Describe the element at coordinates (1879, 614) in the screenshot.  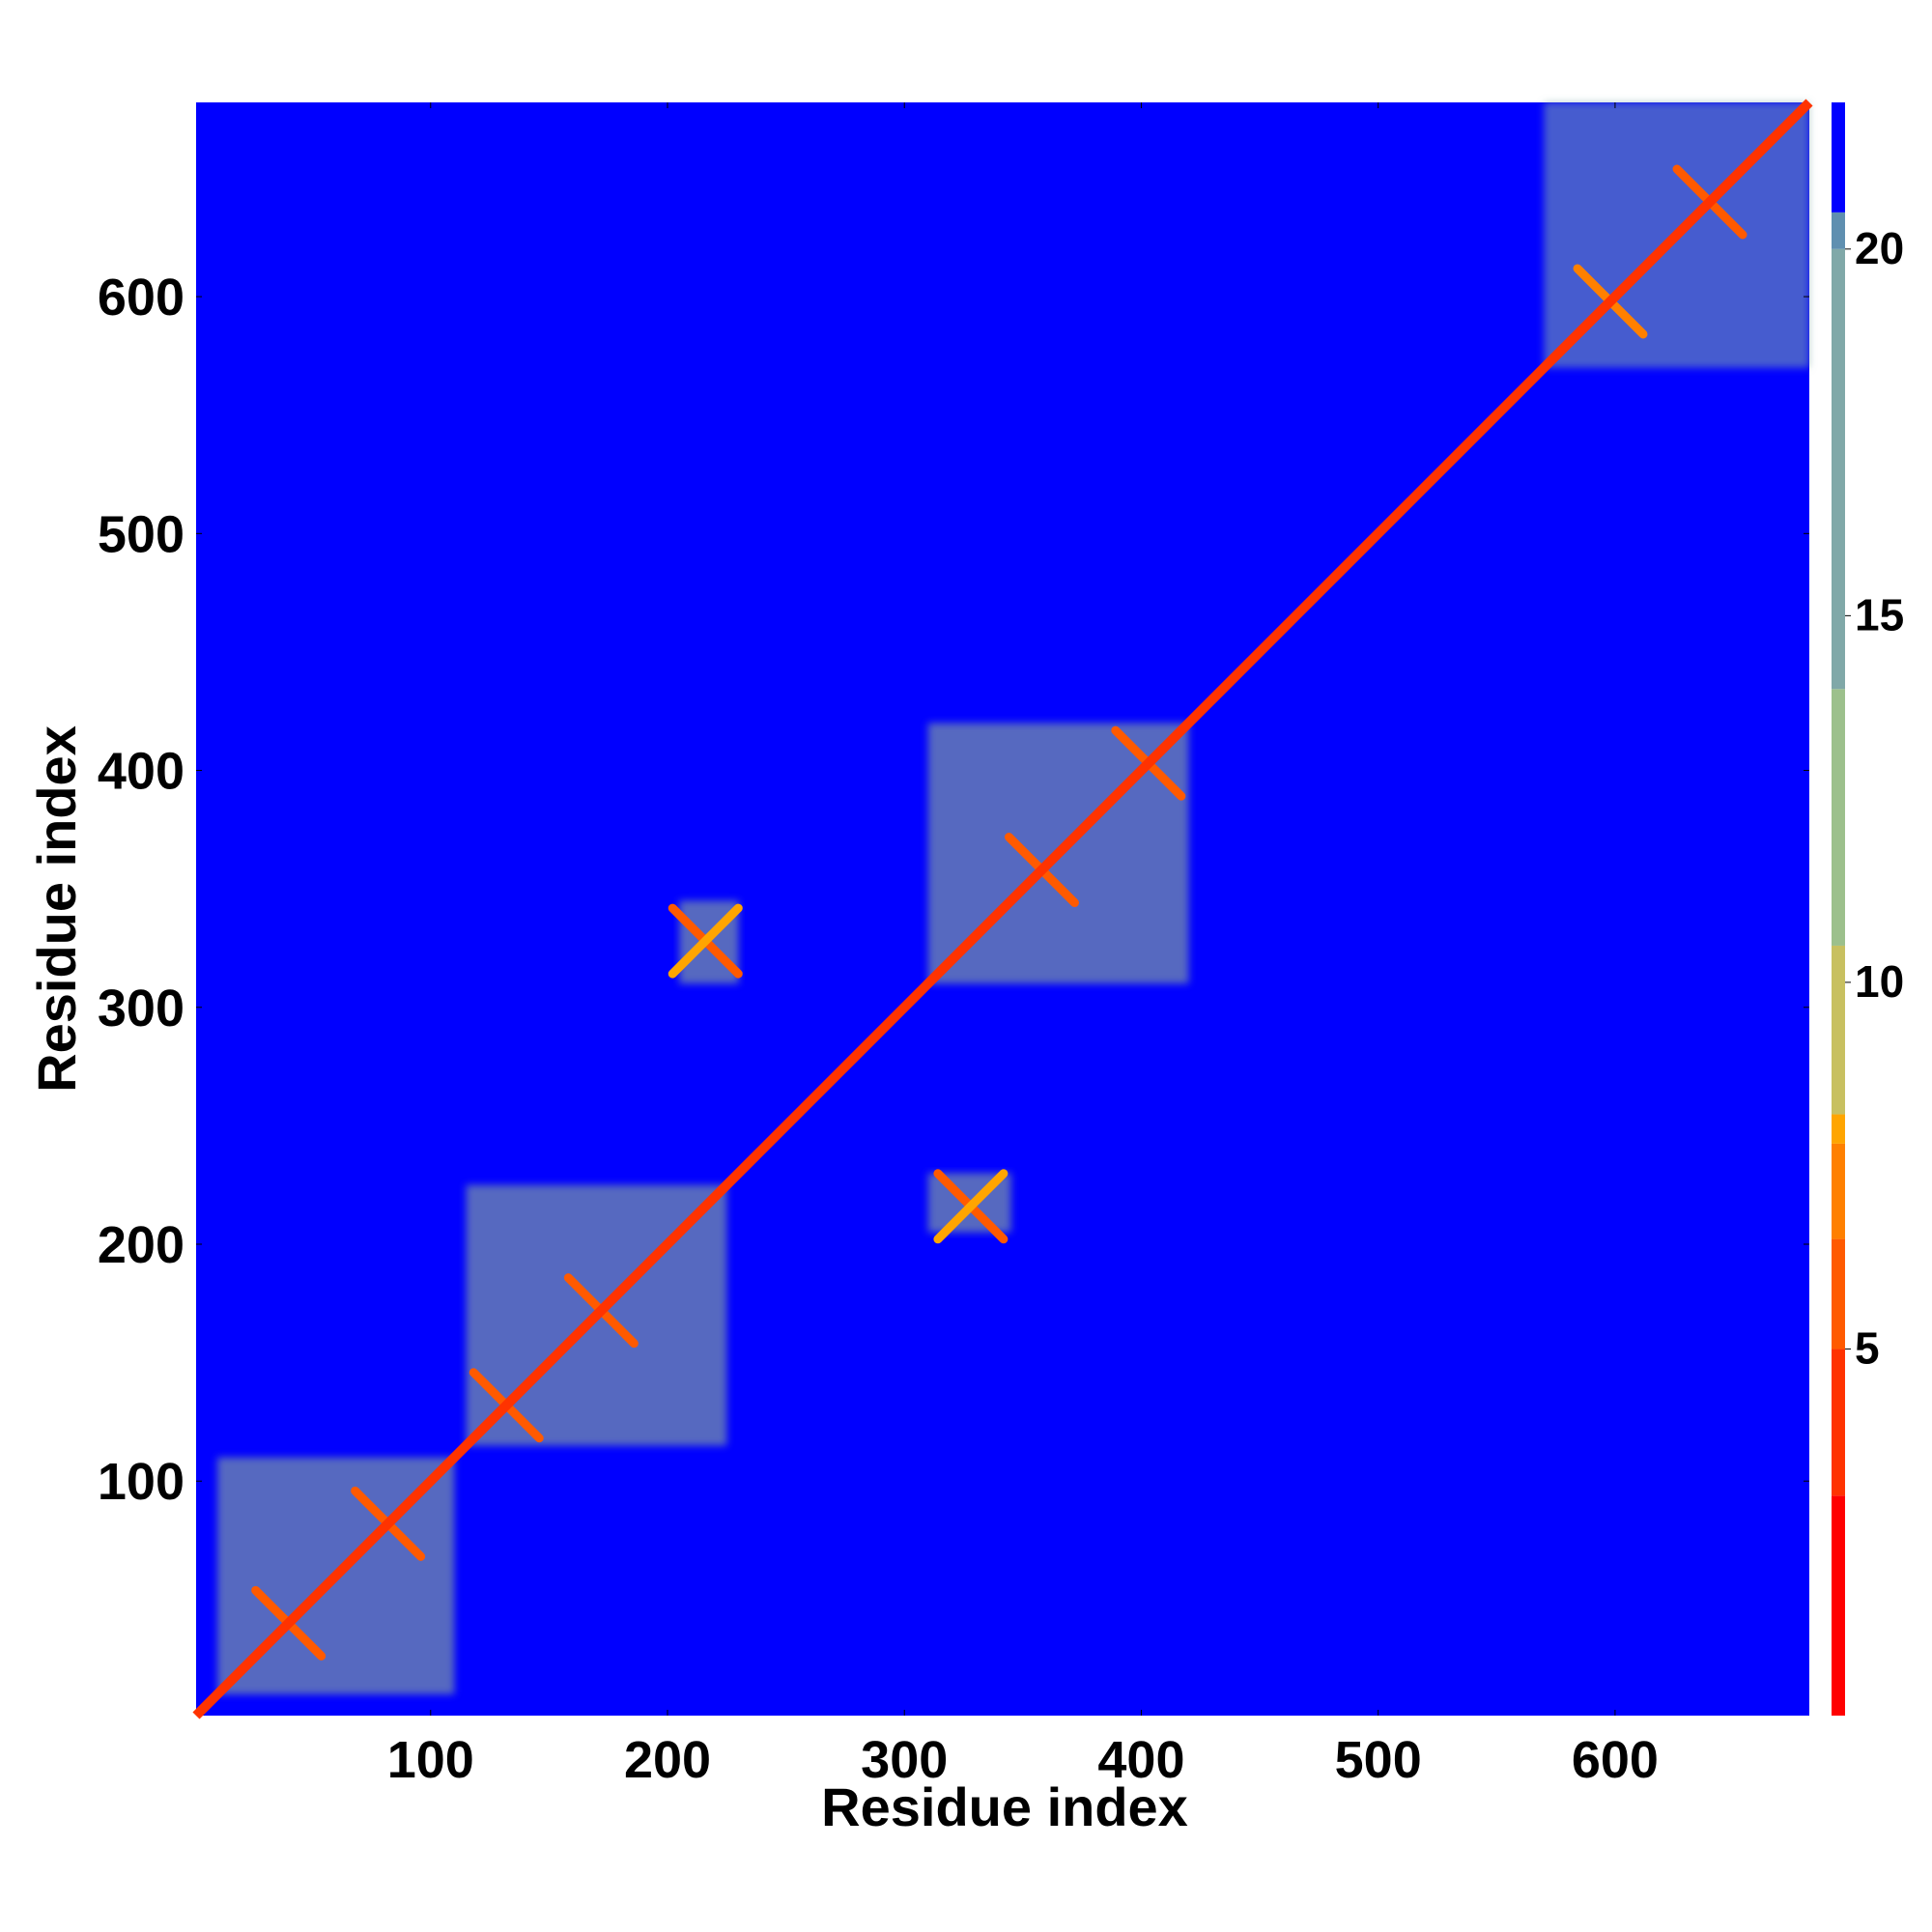
I see `colorbar-tick-label: 15` at that location.